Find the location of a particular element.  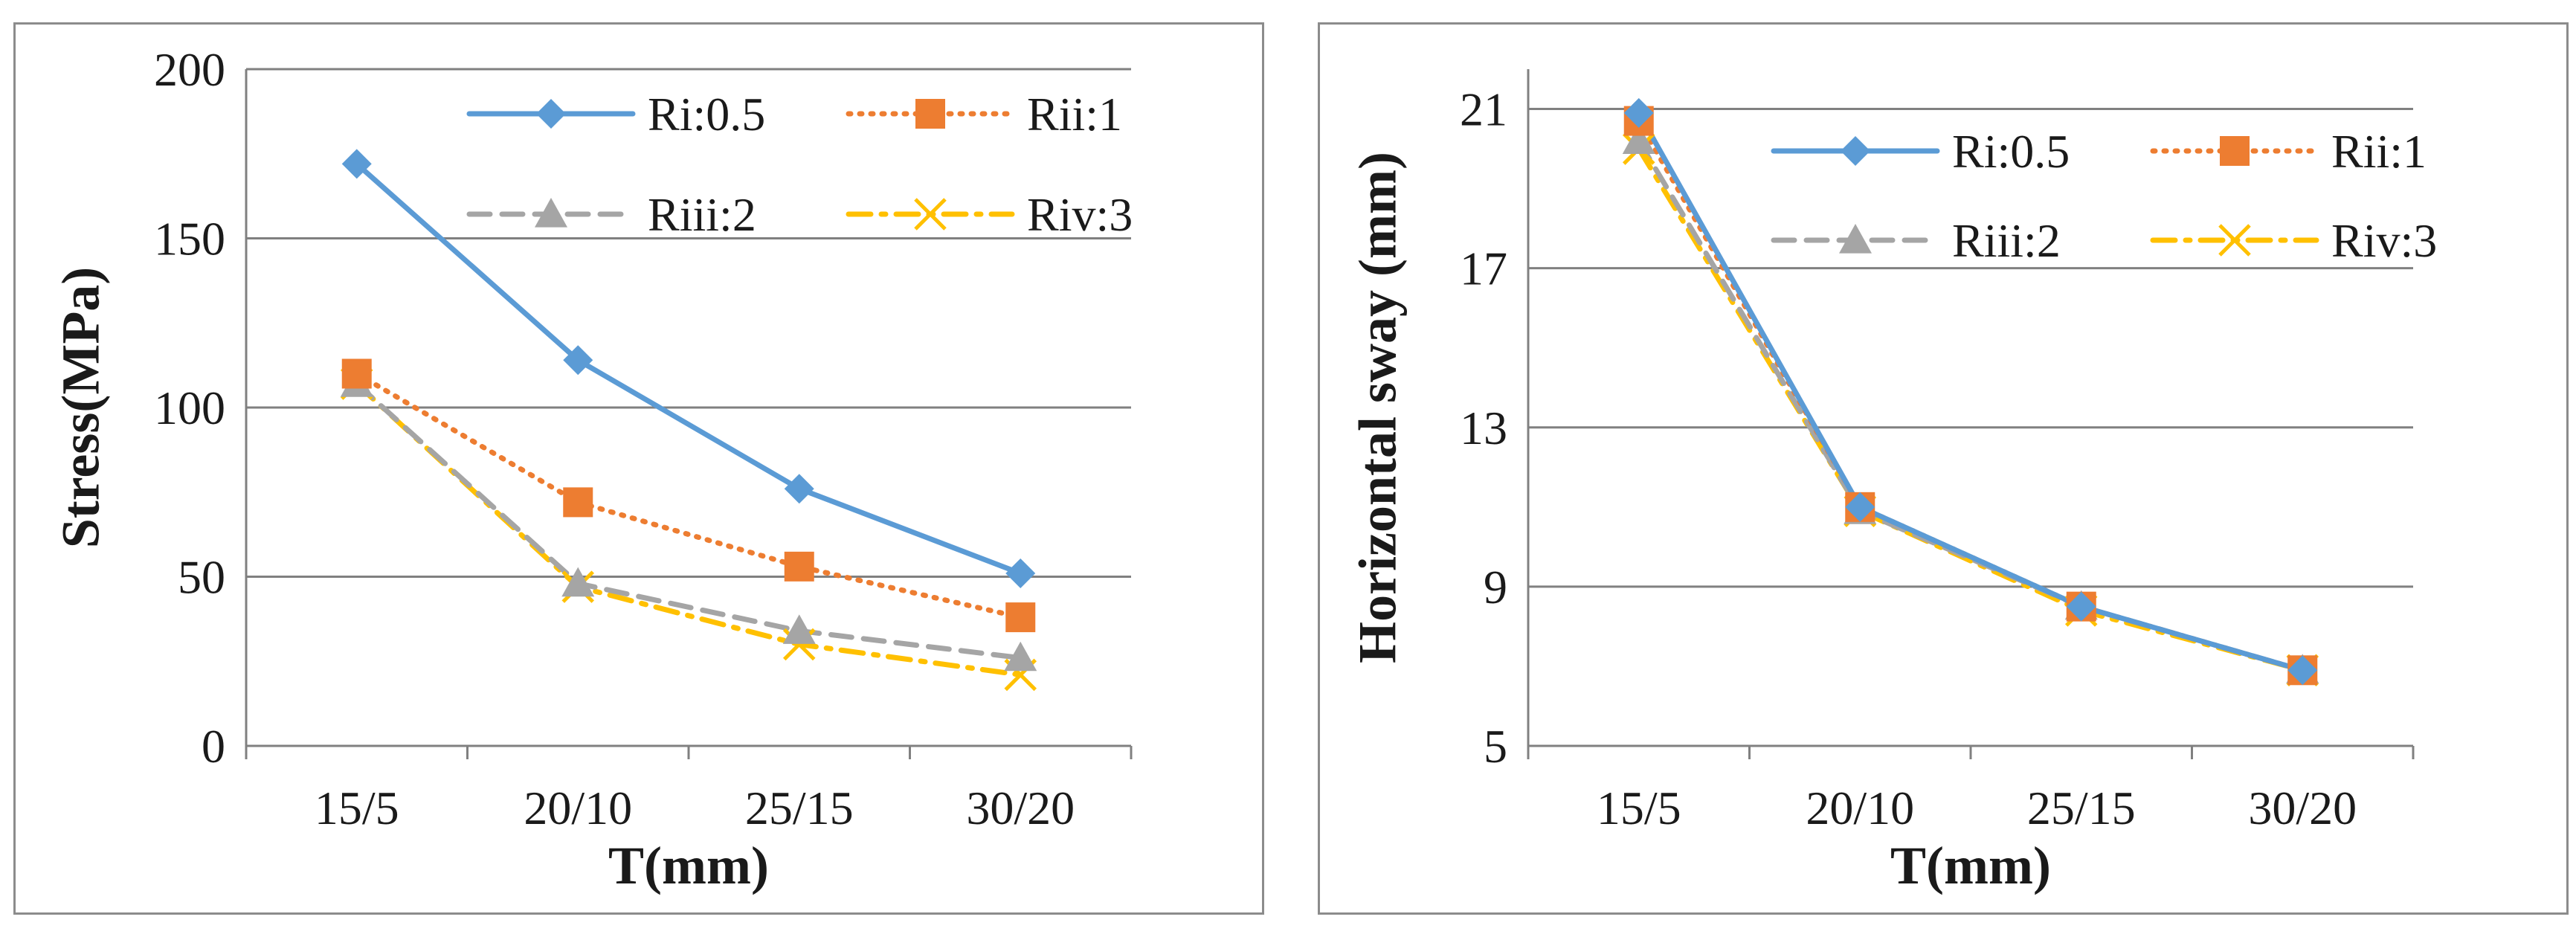

y-tick-label-3: 150 is located at coordinates (189, 239).